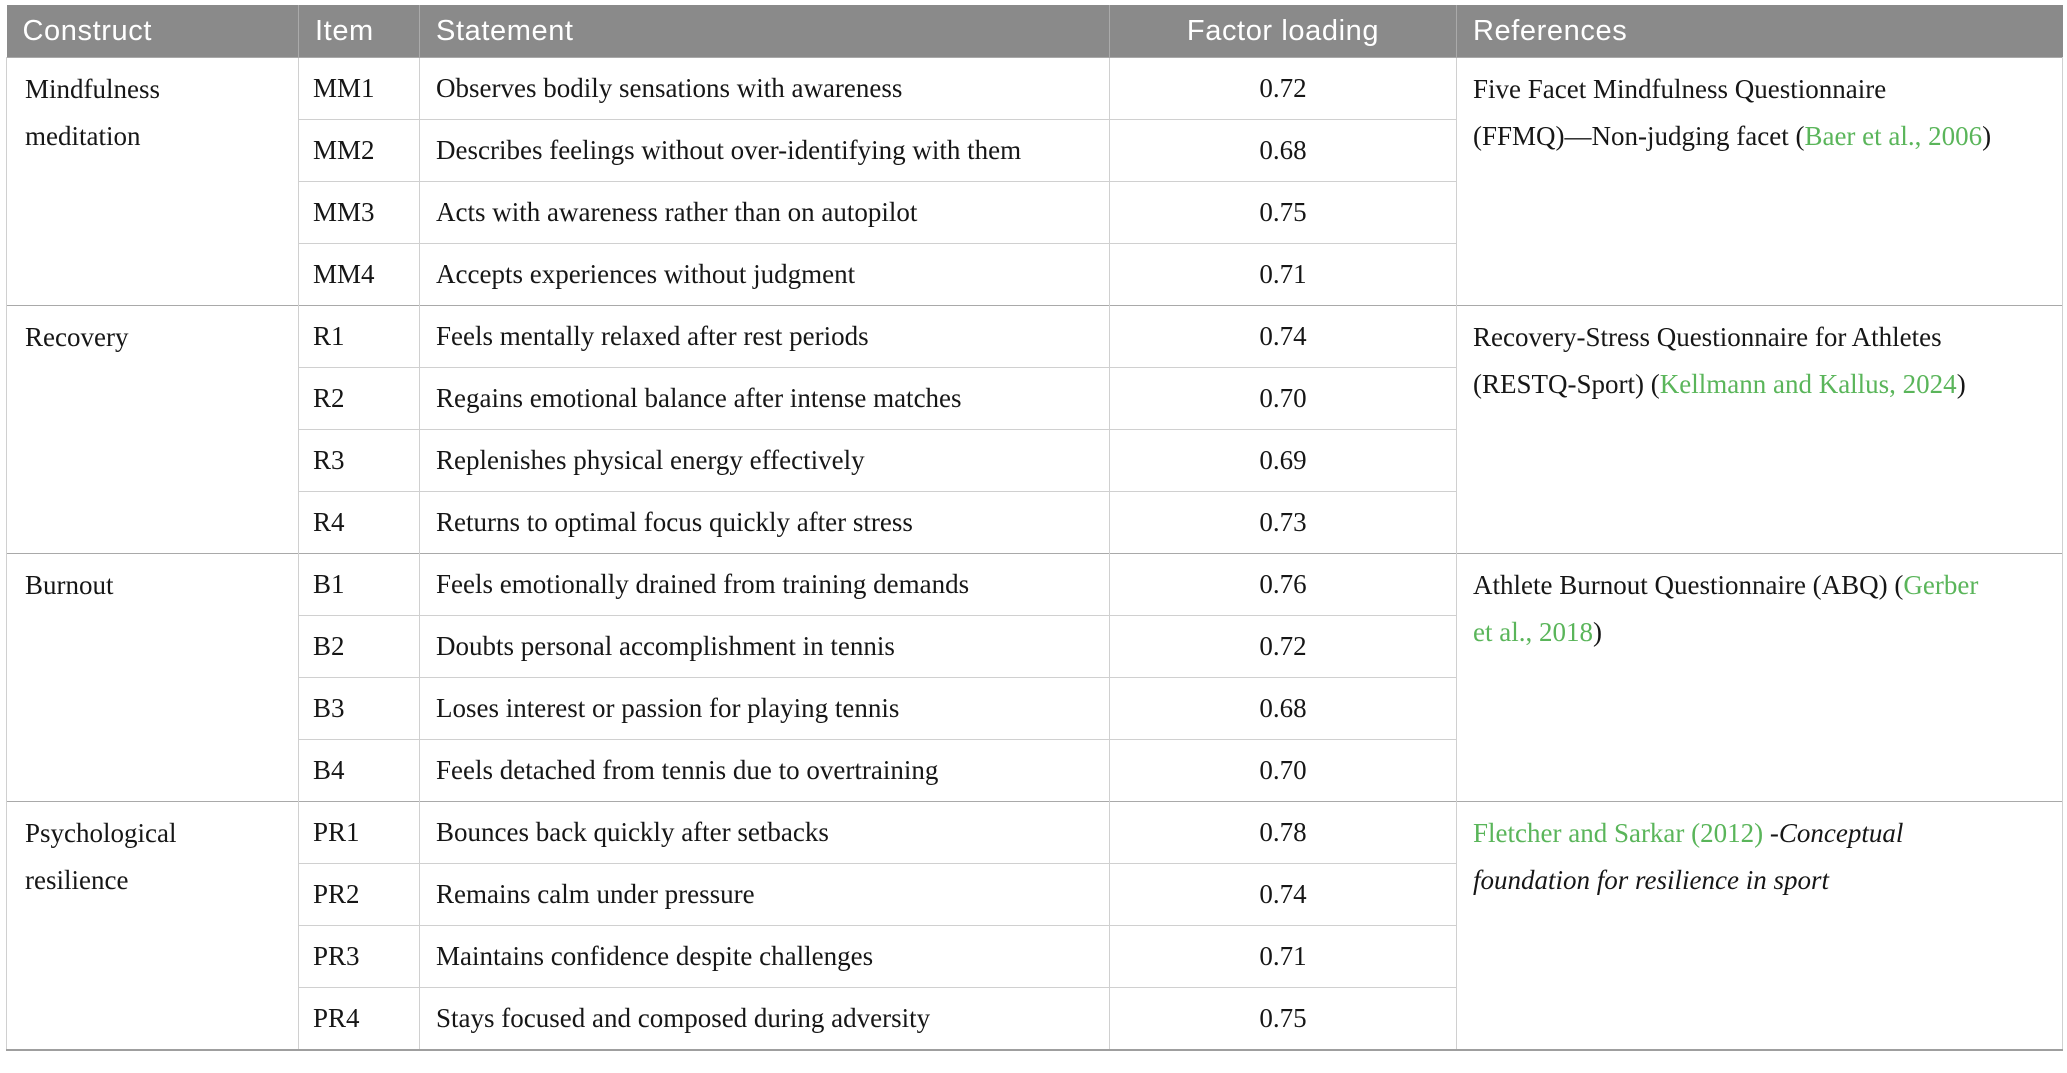  I want to click on item-code-cell: R3, so click(359, 460).